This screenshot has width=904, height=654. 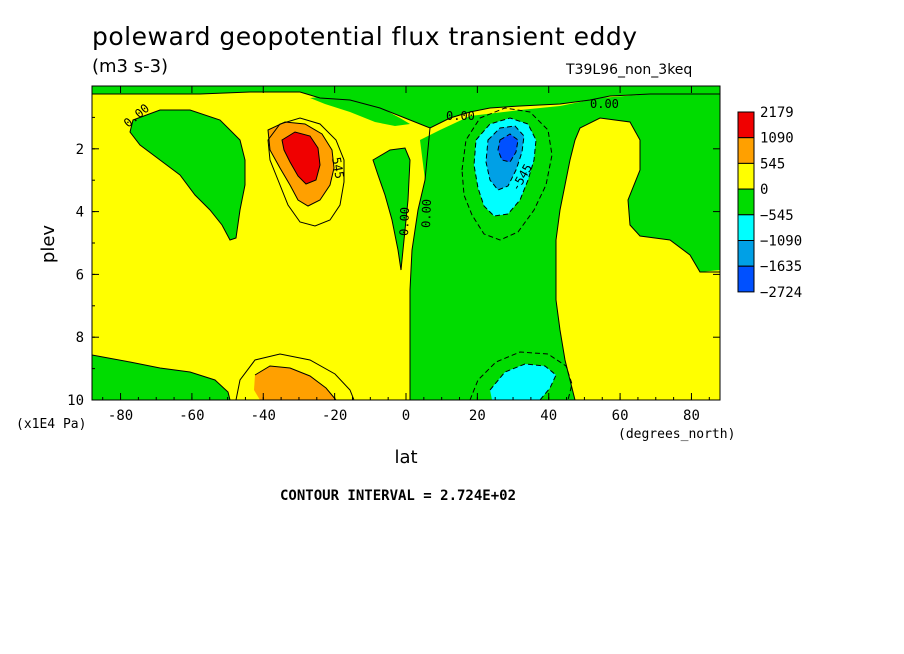 I want to click on colorbar-label: −2724, so click(x=781, y=293).